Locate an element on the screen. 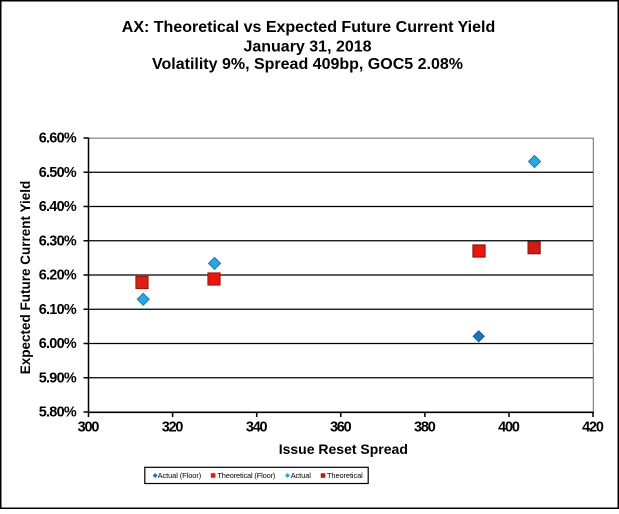 The height and width of the screenshot is (514, 619). svg-text: 380 is located at coordinates (425, 428).